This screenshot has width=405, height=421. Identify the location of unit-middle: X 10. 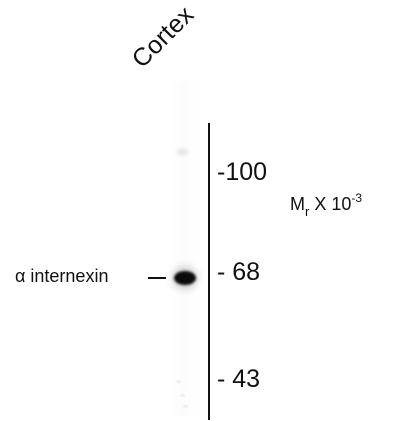
(330, 204).